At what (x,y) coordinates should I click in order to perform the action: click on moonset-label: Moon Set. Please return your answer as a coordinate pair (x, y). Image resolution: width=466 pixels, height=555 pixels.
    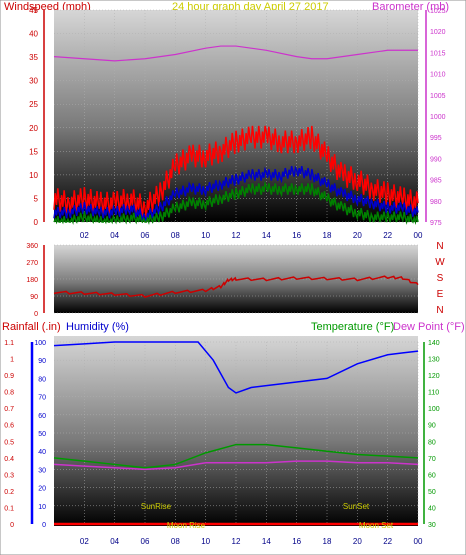
    Looking at the image, I should click on (376, 525).